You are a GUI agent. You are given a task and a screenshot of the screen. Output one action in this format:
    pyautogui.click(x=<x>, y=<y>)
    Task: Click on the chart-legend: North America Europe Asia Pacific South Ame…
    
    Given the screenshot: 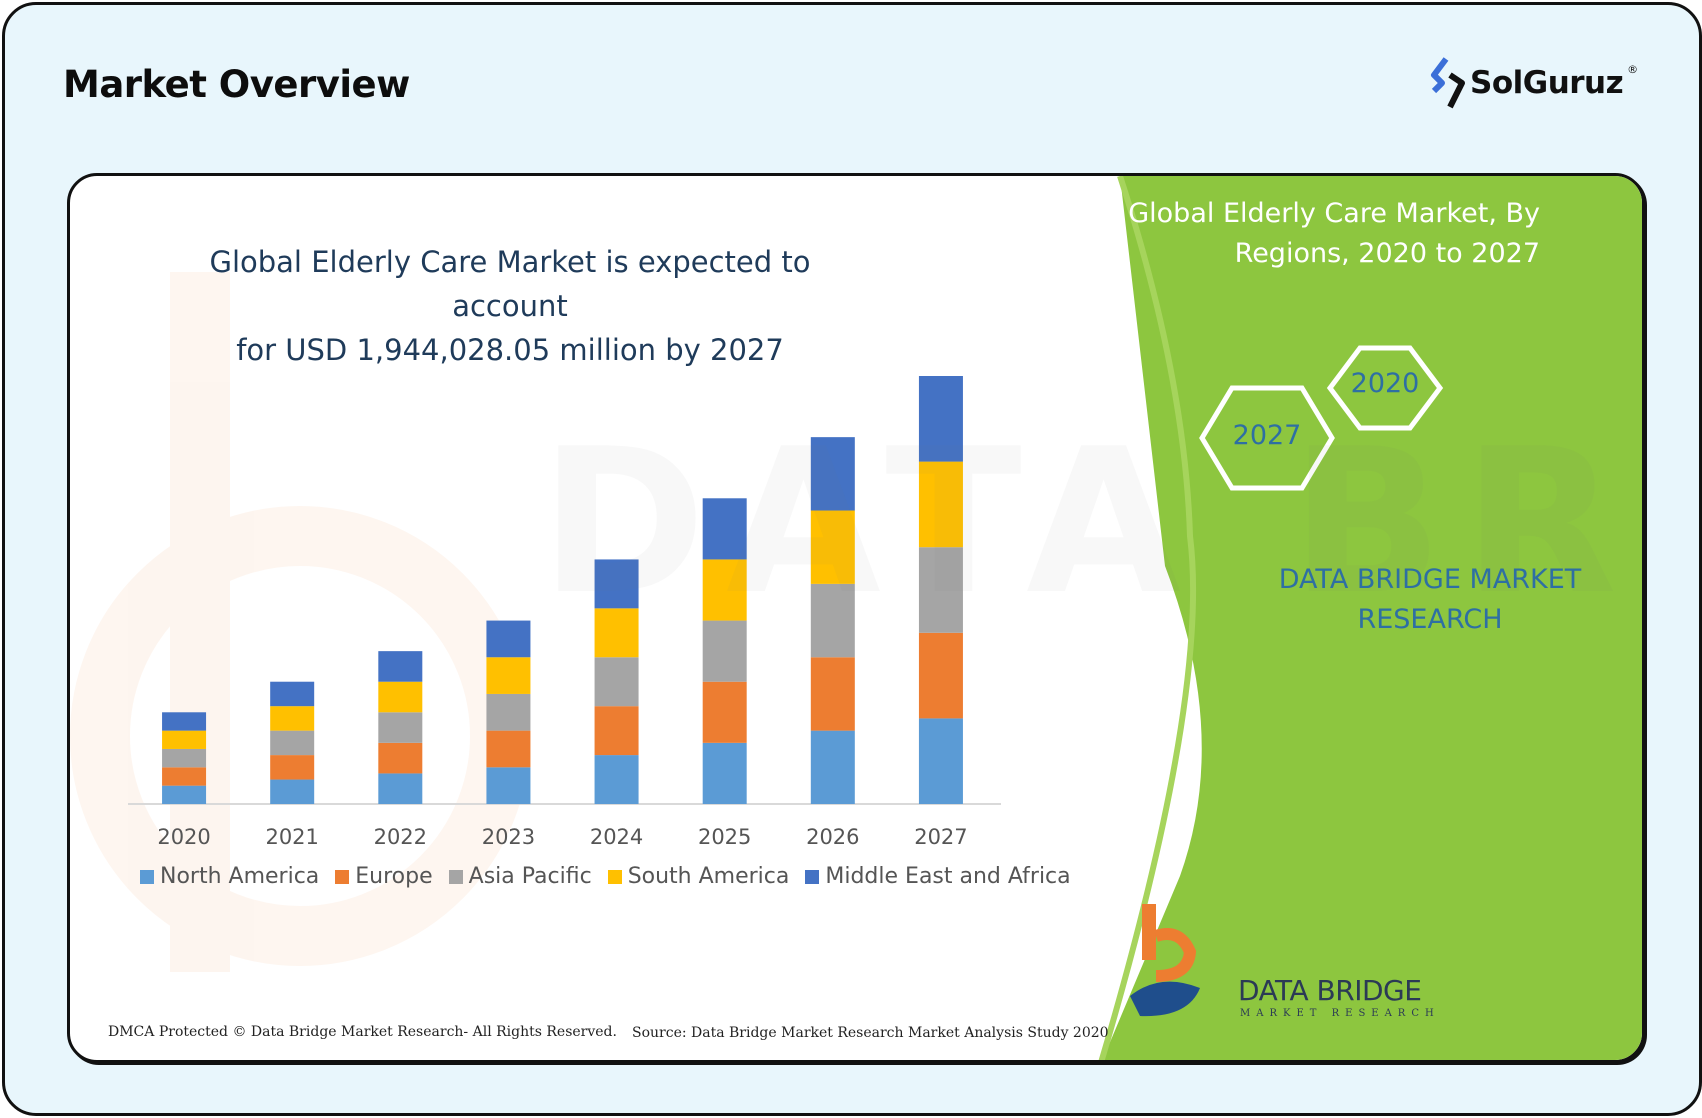 What is the action you would take?
    pyautogui.click(x=605, y=876)
    